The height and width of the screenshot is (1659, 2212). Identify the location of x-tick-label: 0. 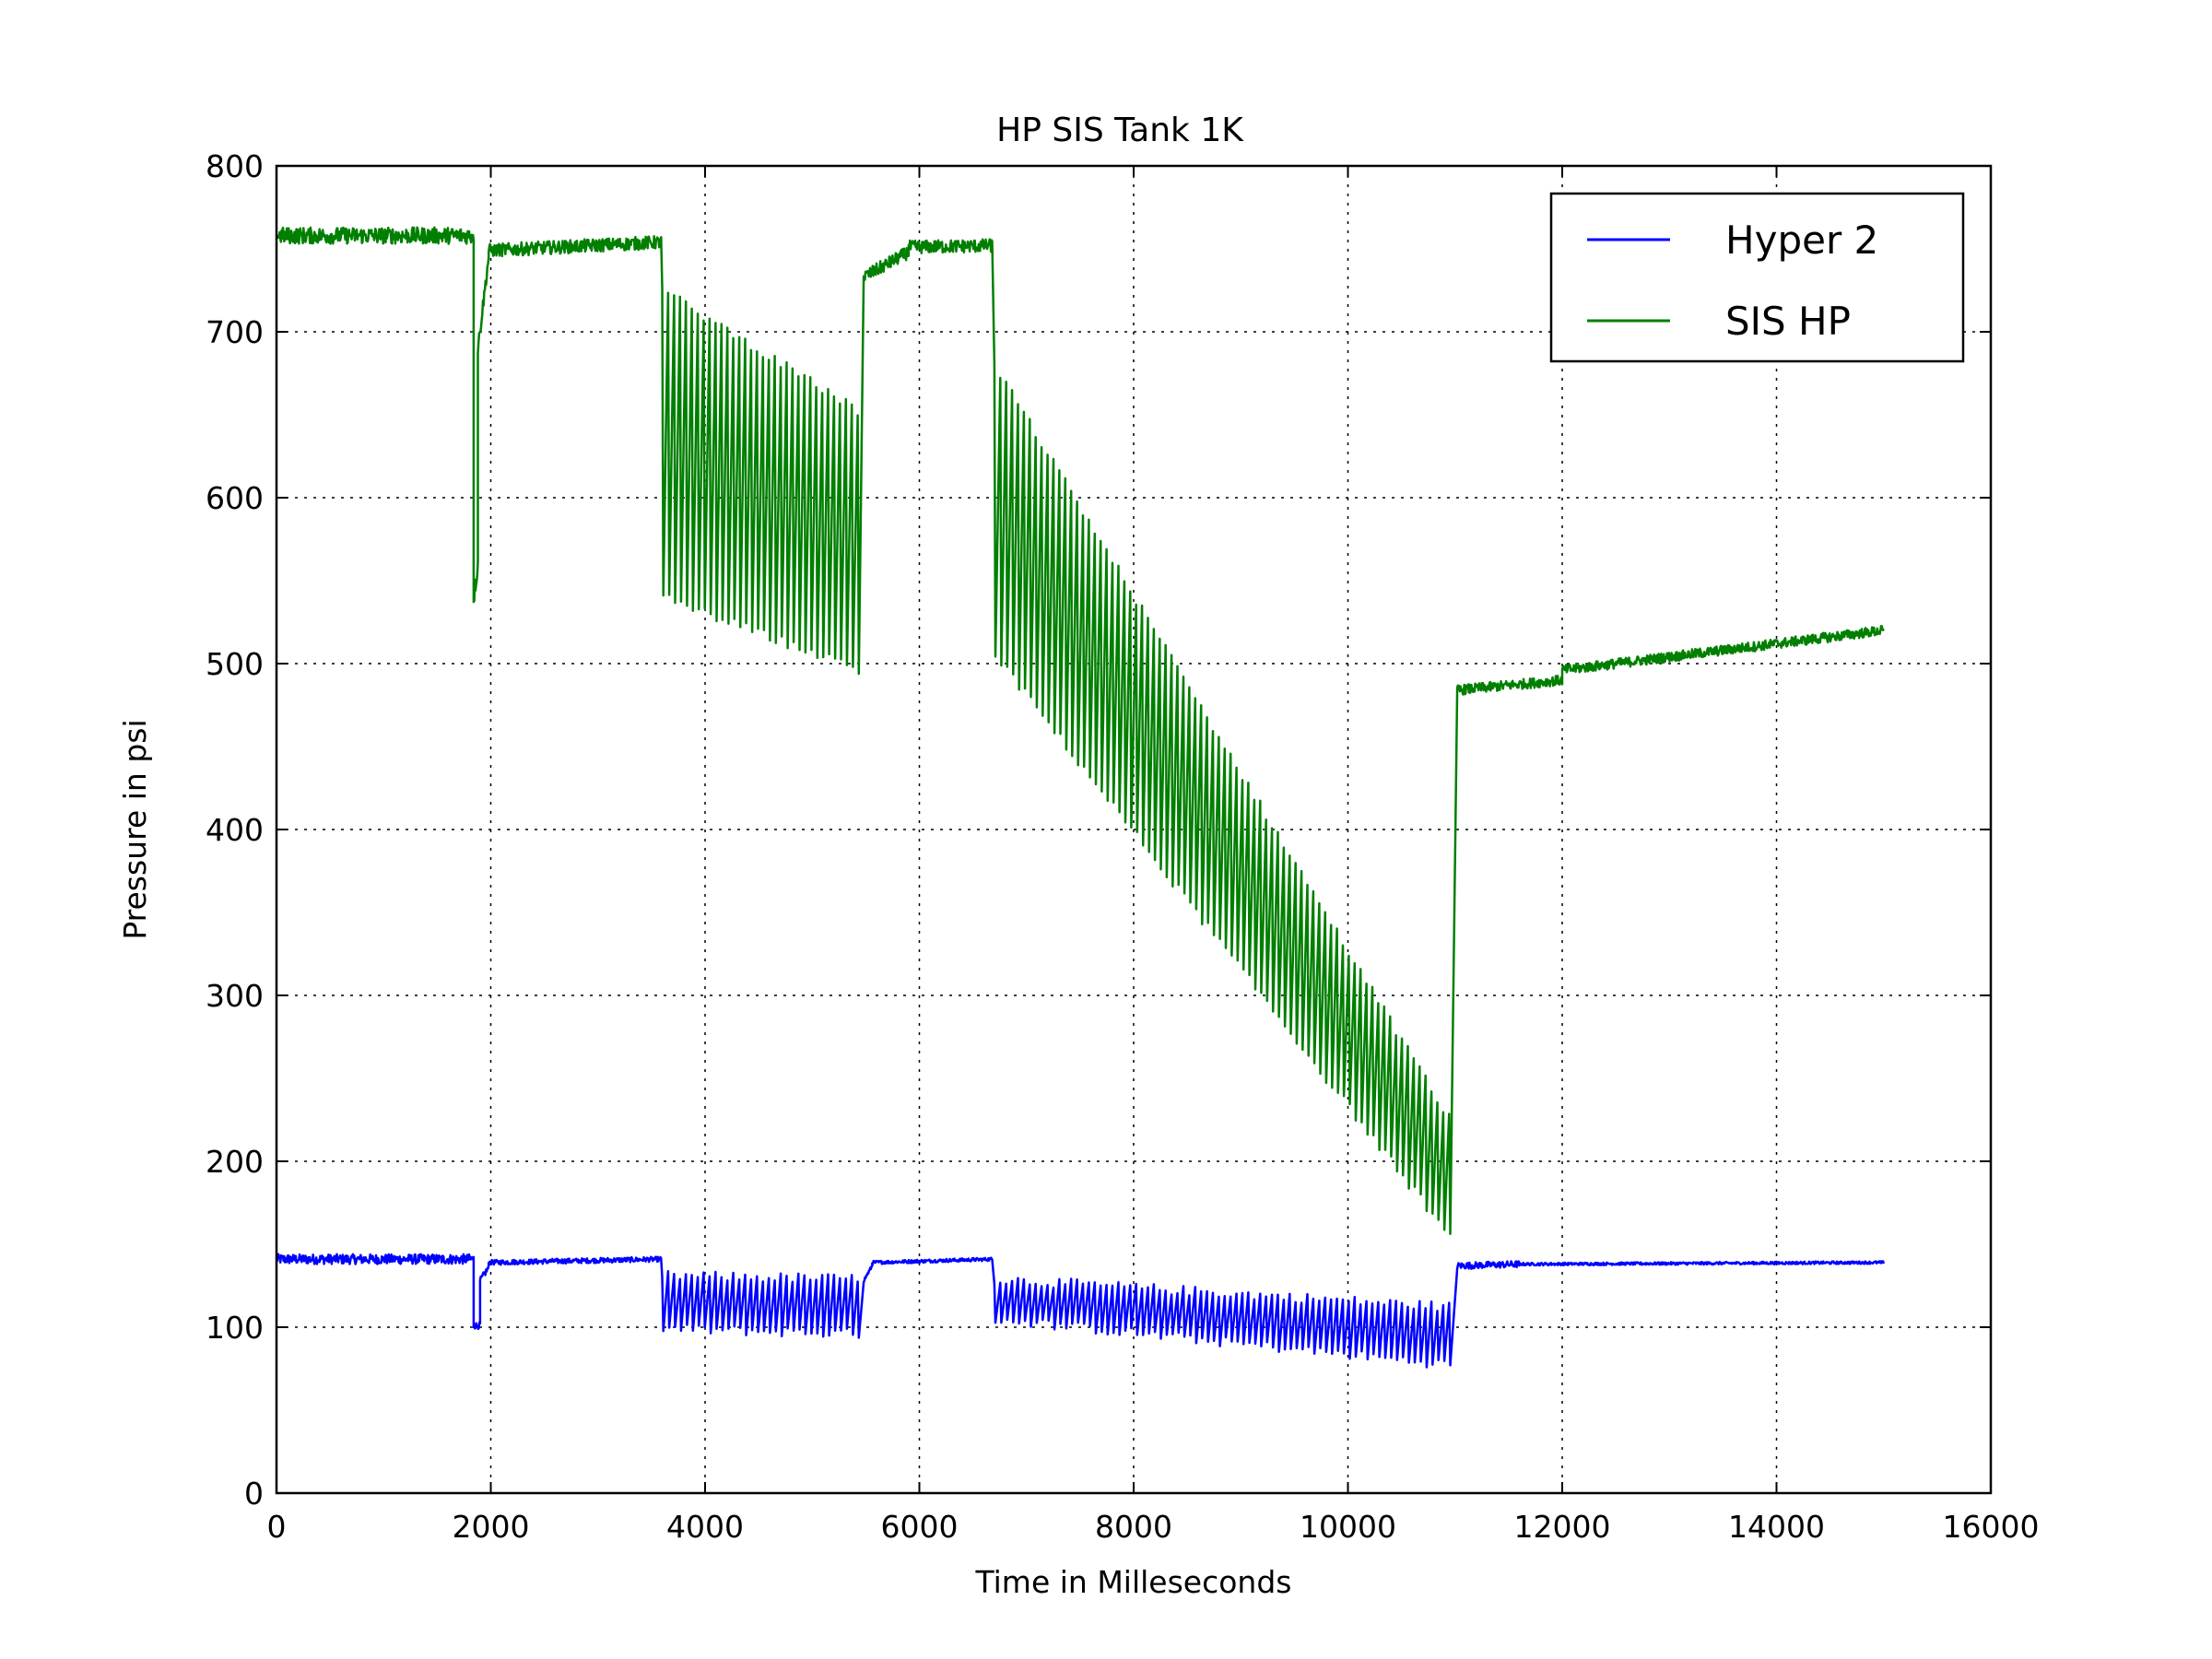
(277, 1527).